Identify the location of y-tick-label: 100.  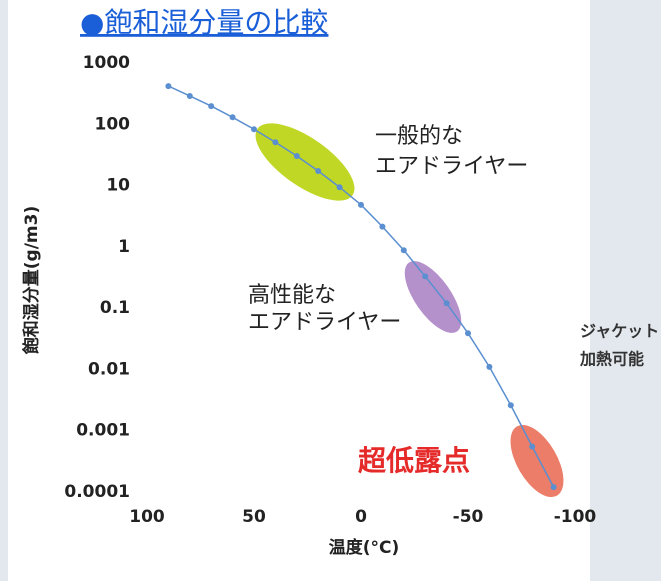
(113, 124).